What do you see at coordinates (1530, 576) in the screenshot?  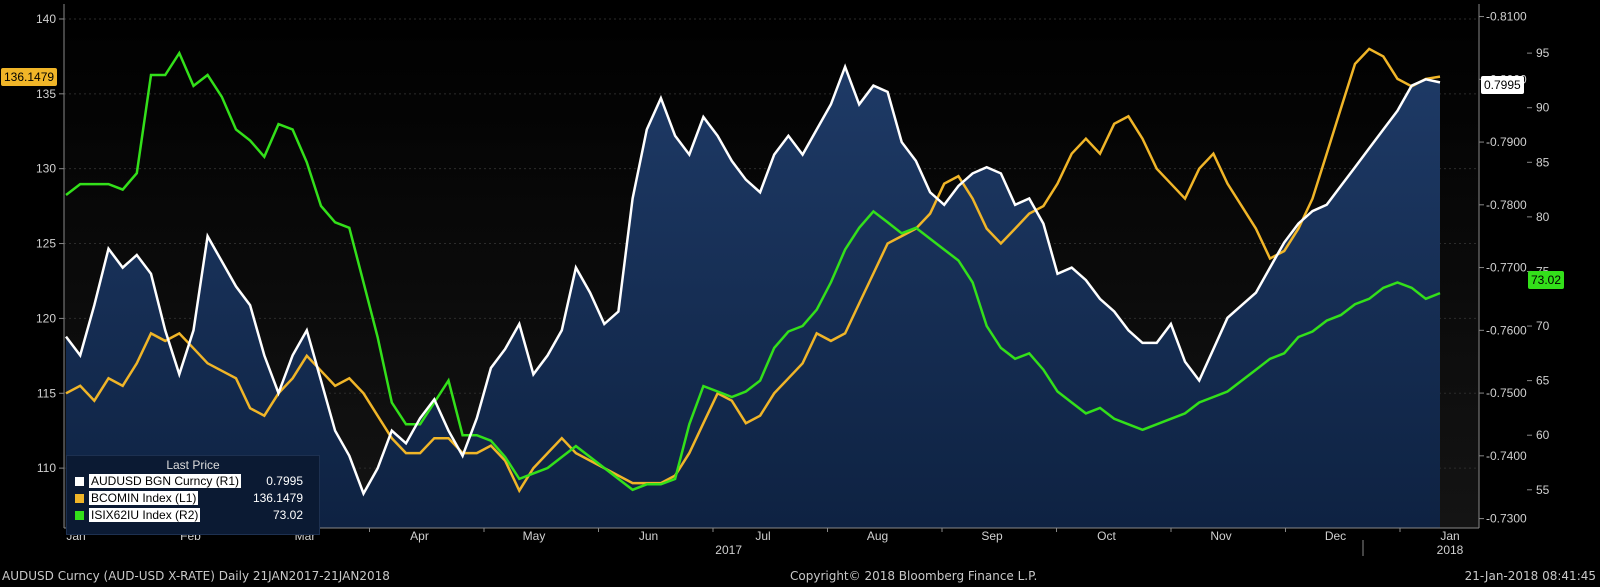 I see `footer-timestamp: 21-Jan-2018 08:41:45` at bounding box center [1530, 576].